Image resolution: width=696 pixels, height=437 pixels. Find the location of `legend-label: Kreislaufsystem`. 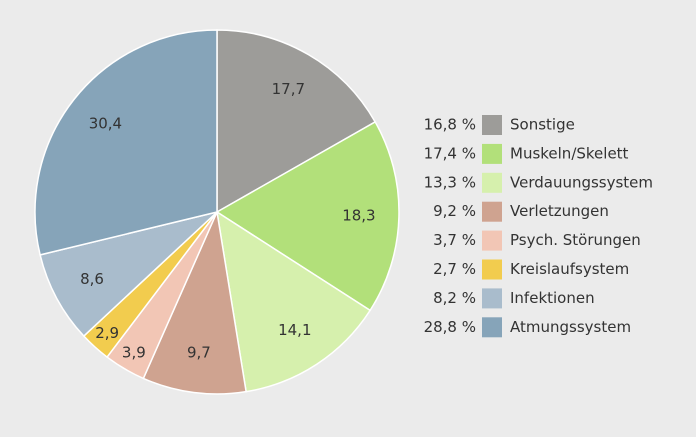

legend-label: Kreislaufsystem is located at coordinates (569, 269).